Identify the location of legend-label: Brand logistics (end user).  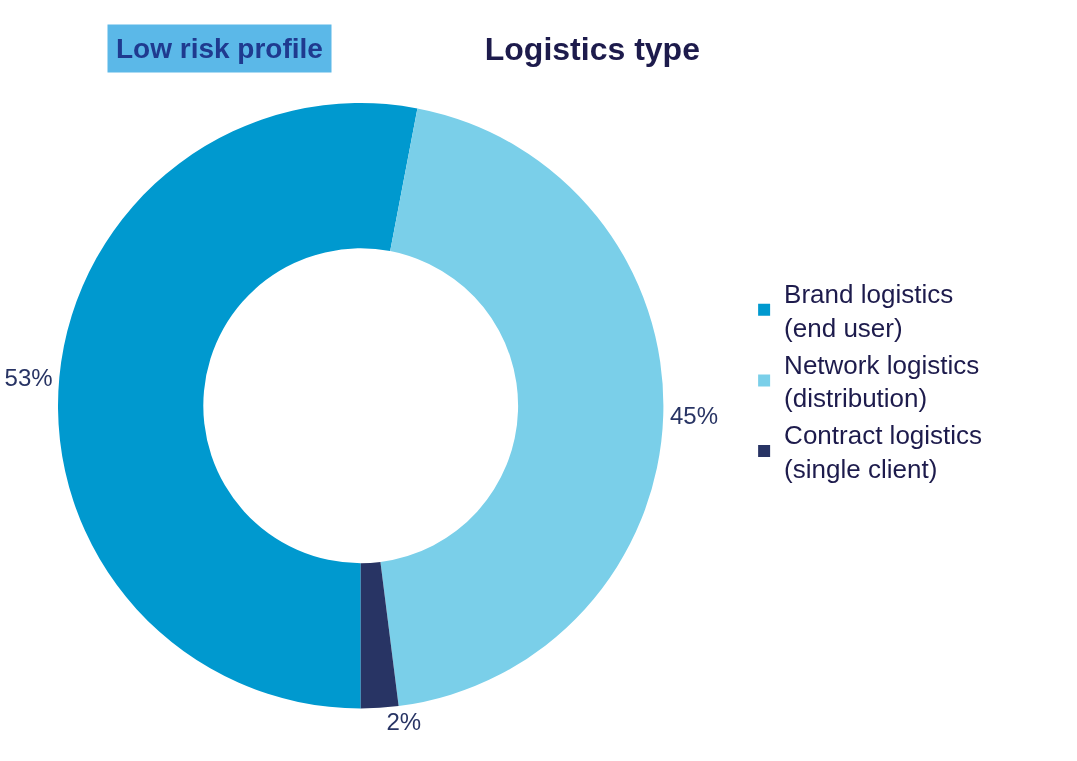
(869, 311).